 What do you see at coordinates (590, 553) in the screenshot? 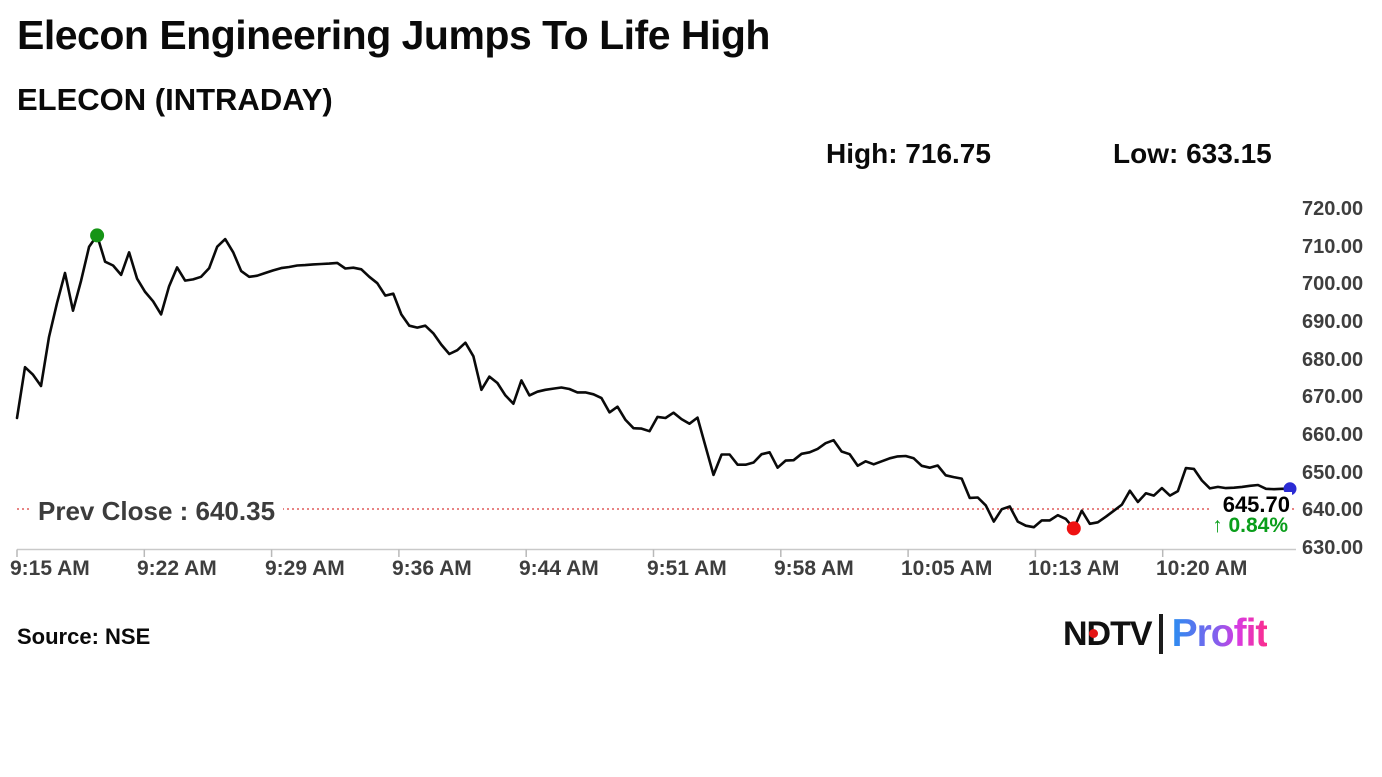
I see `x-axis-ticks` at bounding box center [590, 553].